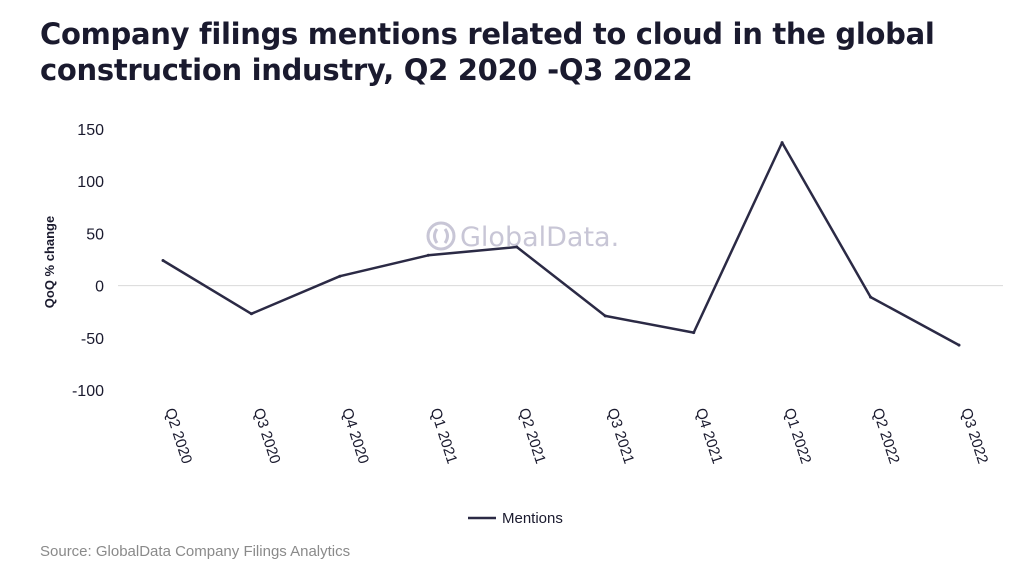  What do you see at coordinates (532, 518) in the screenshot?
I see `legend-label-mentions: Mentions` at bounding box center [532, 518].